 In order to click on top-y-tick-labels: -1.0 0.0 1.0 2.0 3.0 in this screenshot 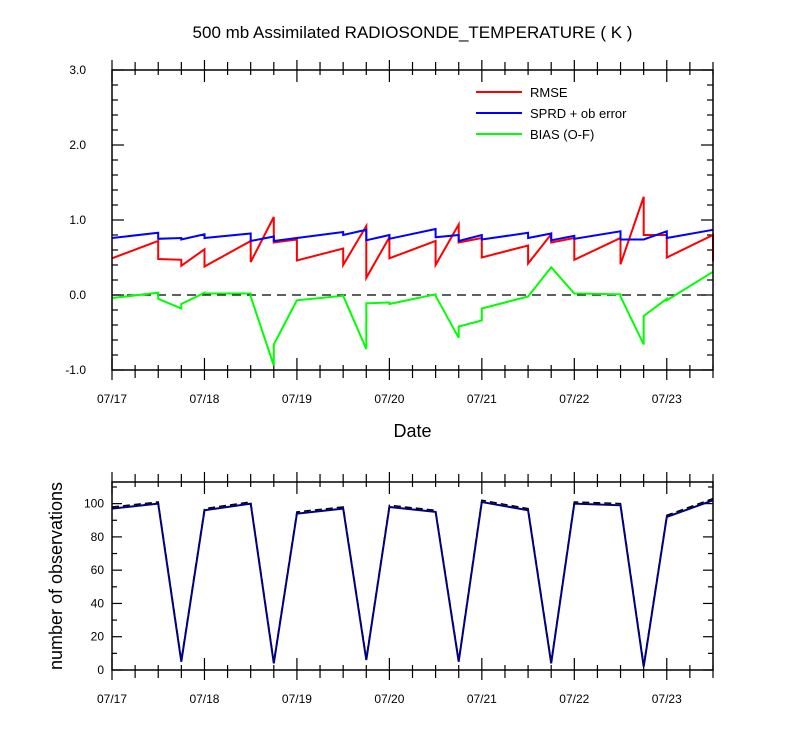, I will do `click(75, 220)`.